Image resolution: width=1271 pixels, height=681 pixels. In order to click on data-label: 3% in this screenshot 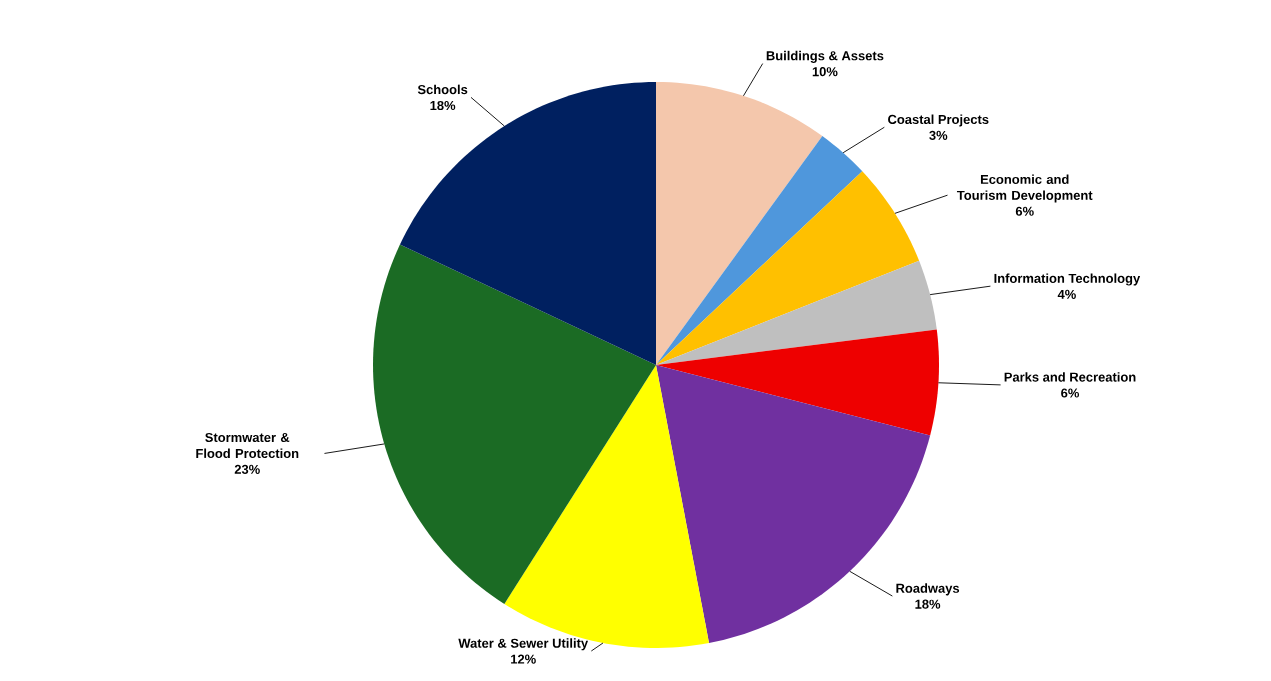, I will do `click(938, 135)`.